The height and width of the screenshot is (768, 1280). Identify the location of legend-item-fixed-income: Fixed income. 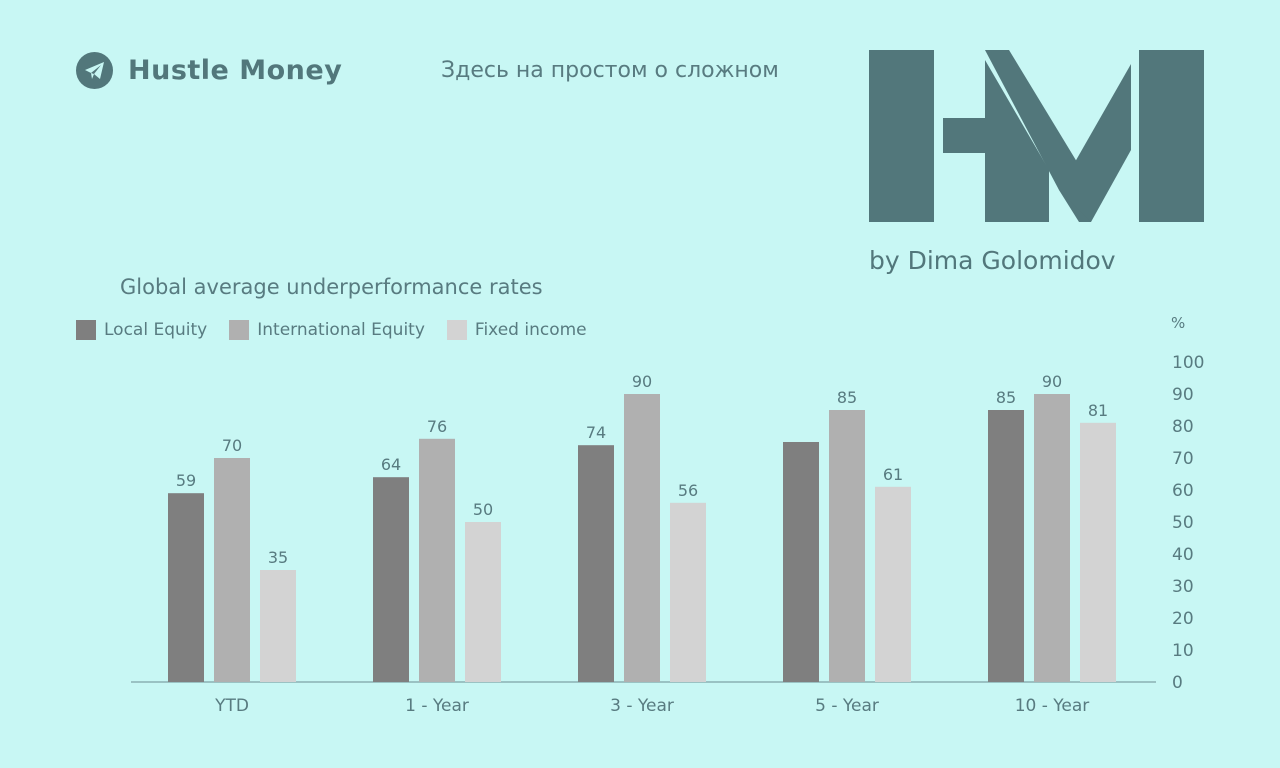
(516, 330).